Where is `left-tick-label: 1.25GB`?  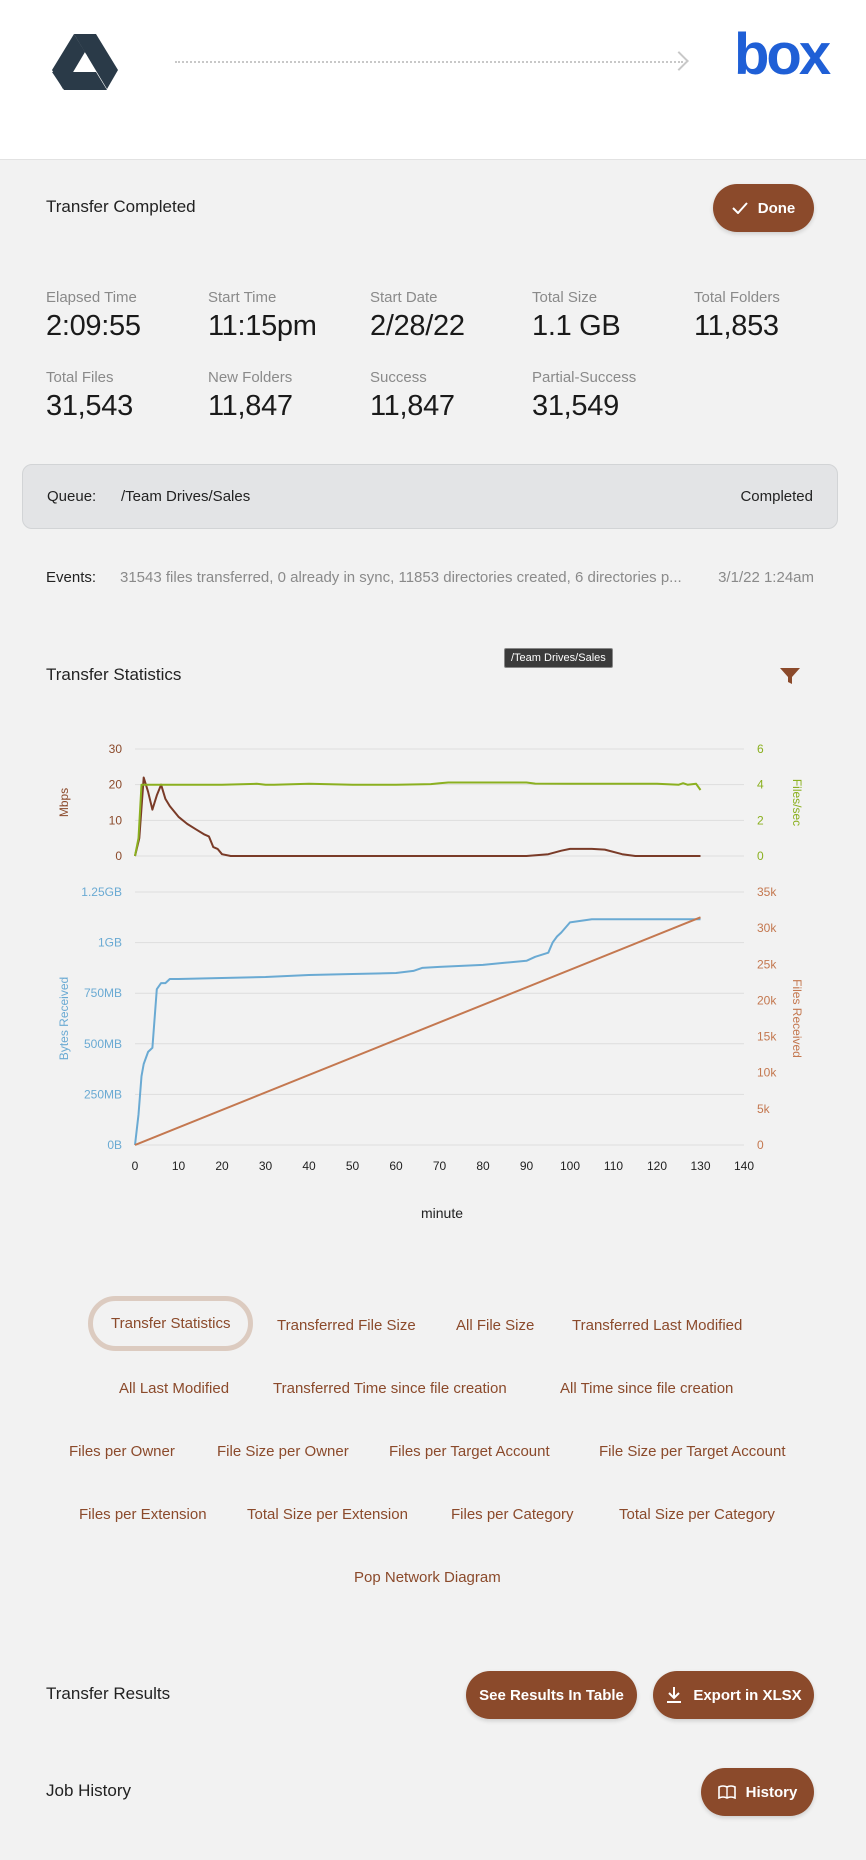 left-tick-label: 1.25GB is located at coordinates (101, 892).